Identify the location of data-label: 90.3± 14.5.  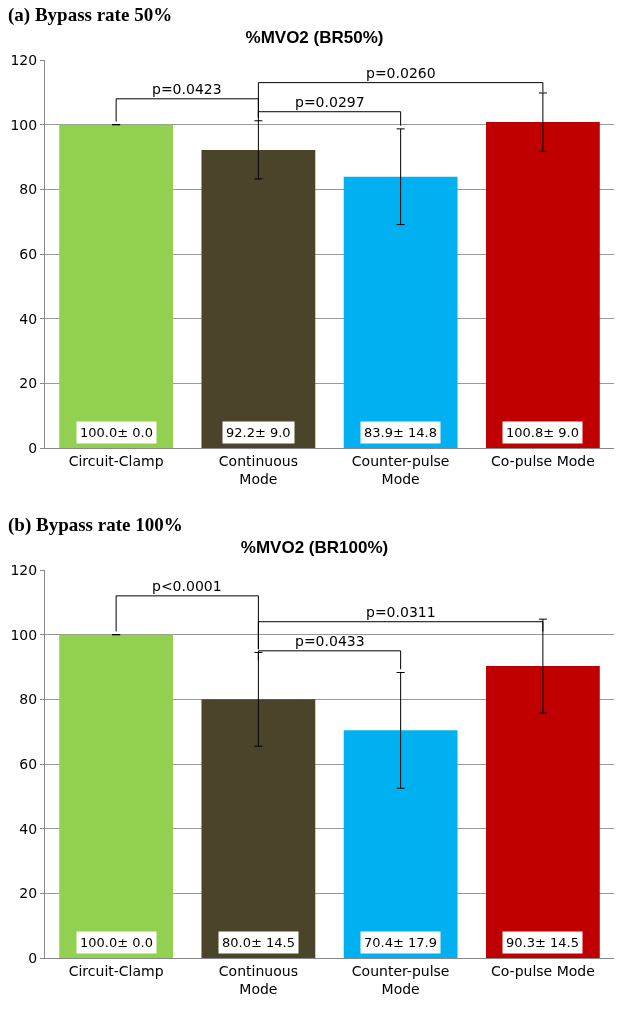
(542, 942).